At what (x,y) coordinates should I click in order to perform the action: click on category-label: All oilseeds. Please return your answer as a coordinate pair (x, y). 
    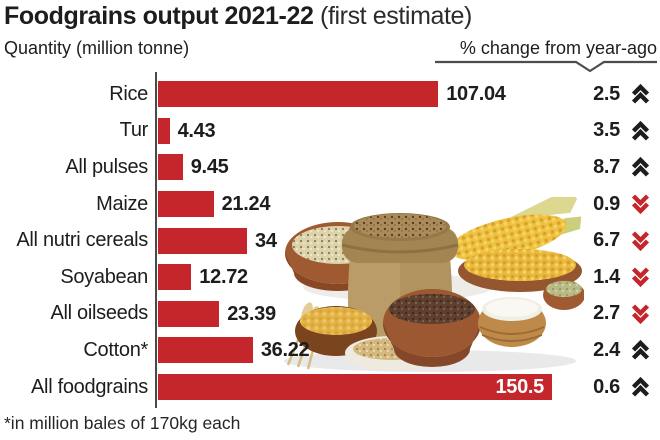
    Looking at the image, I should click on (99, 313).